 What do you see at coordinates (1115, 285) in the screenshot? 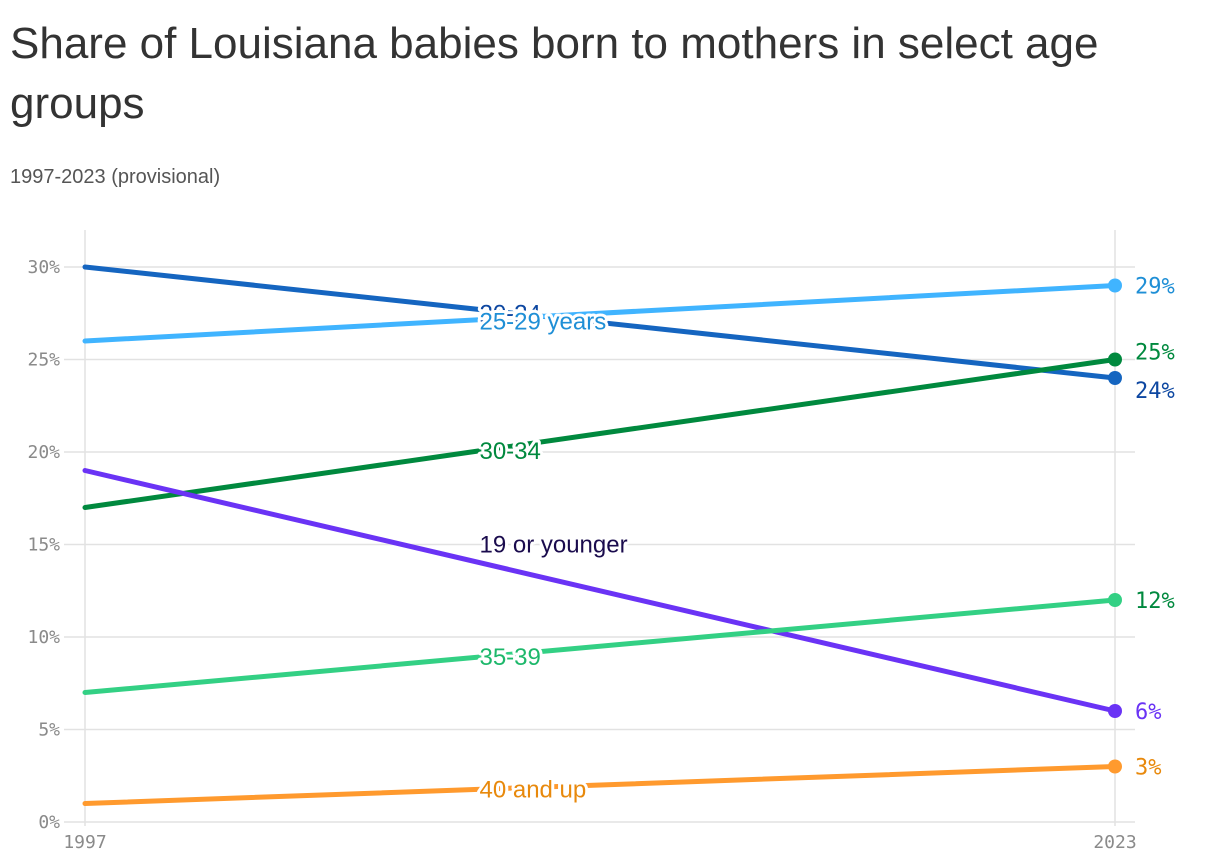
I see `end-point-25-29-years` at bounding box center [1115, 285].